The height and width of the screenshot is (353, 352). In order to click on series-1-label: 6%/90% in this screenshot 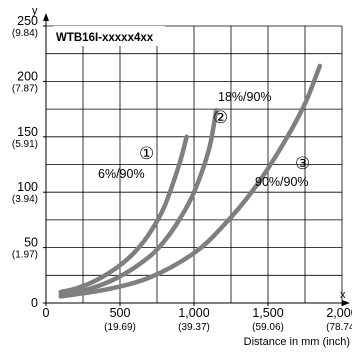, I will do `click(121, 174)`.